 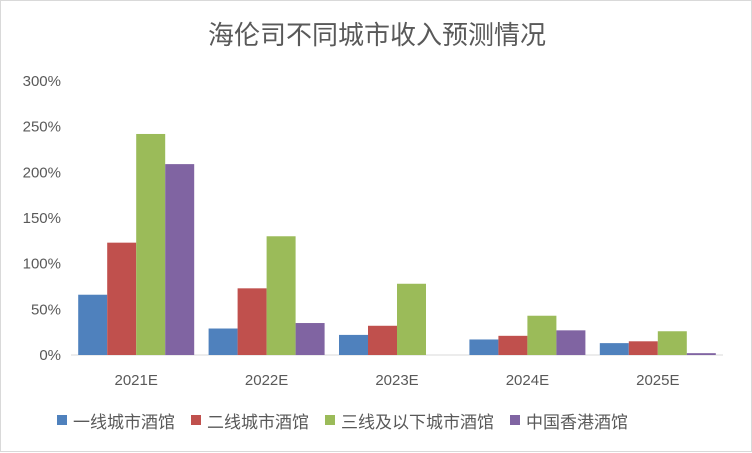 I want to click on y-tick-label: 50%, so click(x=46, y=309).